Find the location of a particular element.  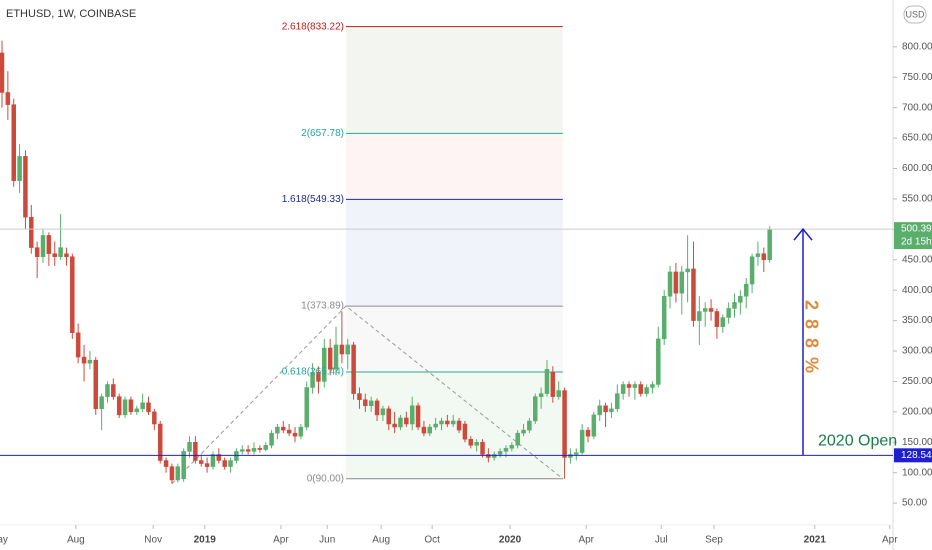

y-tick-label: 750.00 is located at coordinates (917, 77).